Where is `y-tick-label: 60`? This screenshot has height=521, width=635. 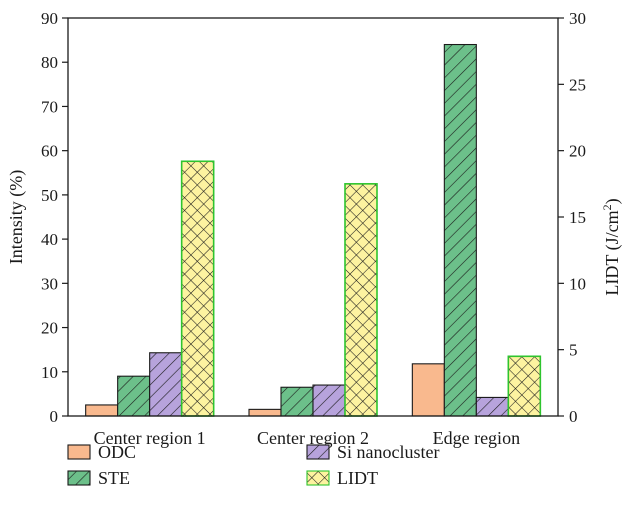
y-tick-label: 60 is located at coordinates (49, 151).